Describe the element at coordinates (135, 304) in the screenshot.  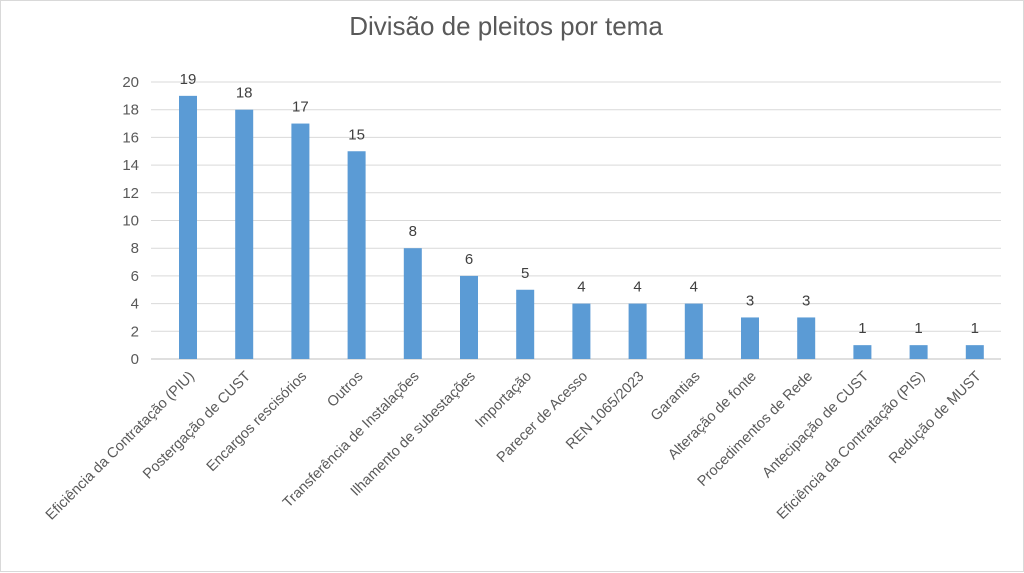
I see `y-tick-label: 4` at that location.